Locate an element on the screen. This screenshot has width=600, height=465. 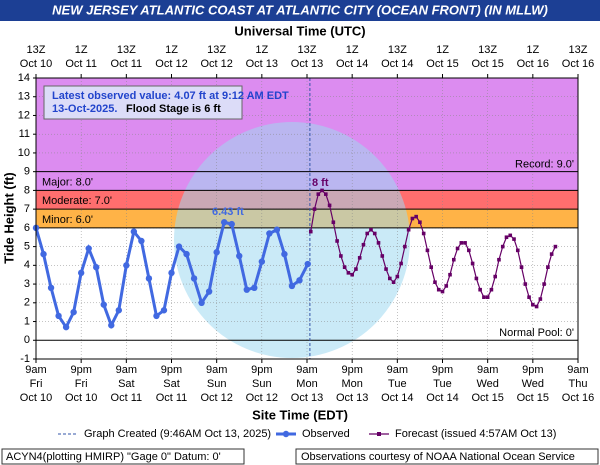
y-tick-label: -1 is located at coordinates (25, 359).